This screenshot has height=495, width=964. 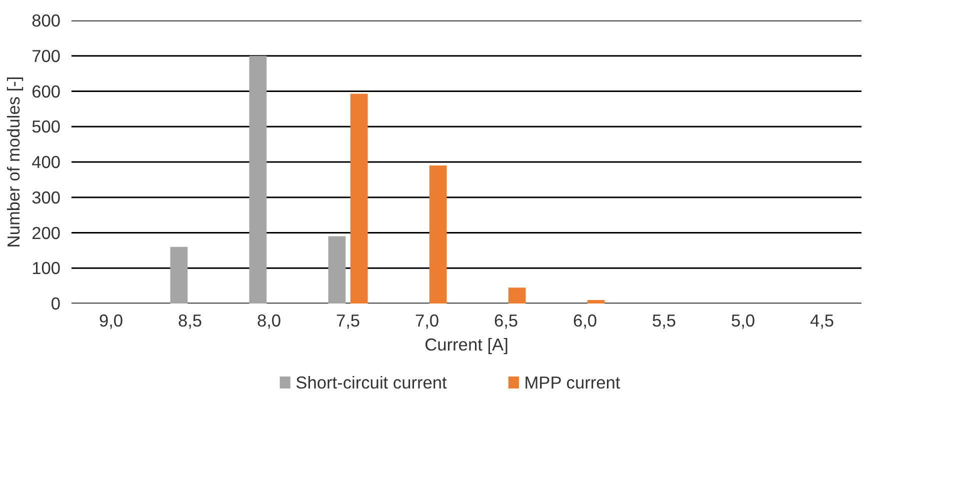 What do you see at coordinates (111, 320) in the screenshot?
I see `x-tick-label: 9,0` at bounding box center [111, 320].